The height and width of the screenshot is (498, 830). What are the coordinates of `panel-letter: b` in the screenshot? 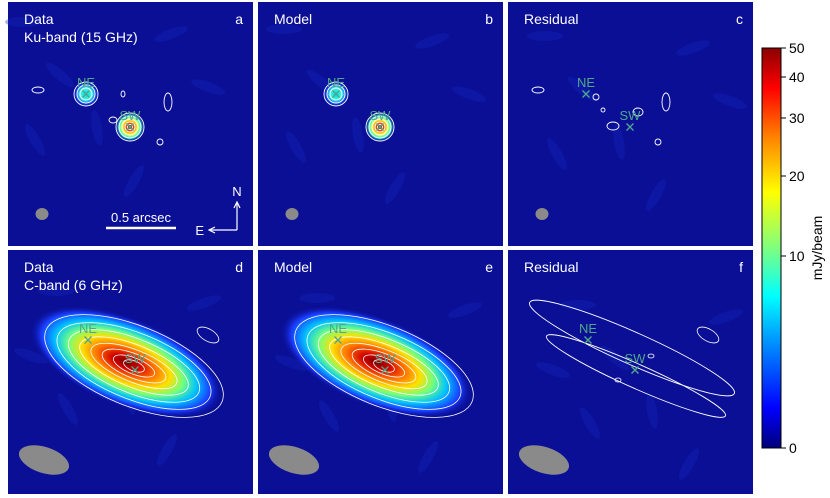 It's located at (489, 19).